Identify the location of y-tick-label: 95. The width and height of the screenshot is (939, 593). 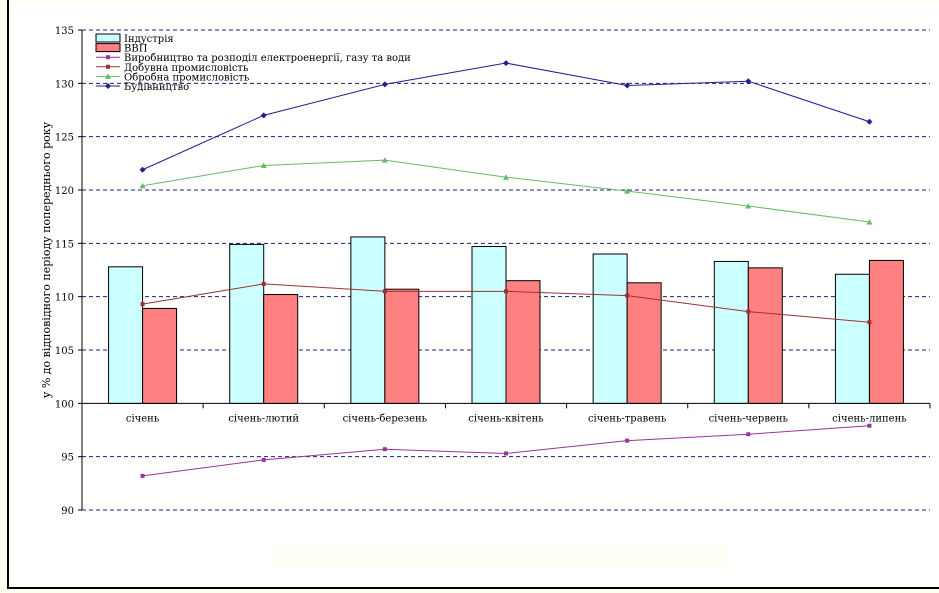
(67, 458).